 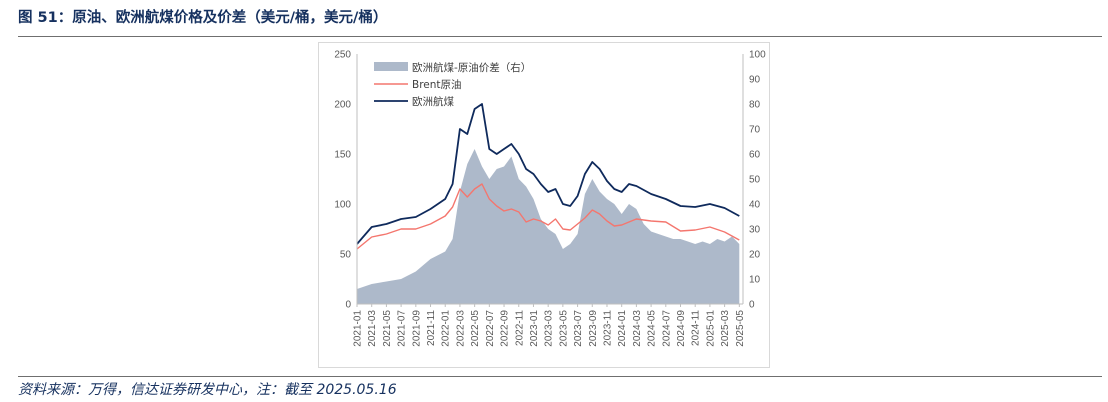 I want to click on y-right-tick-label: 20, so click(x=755, y=255).